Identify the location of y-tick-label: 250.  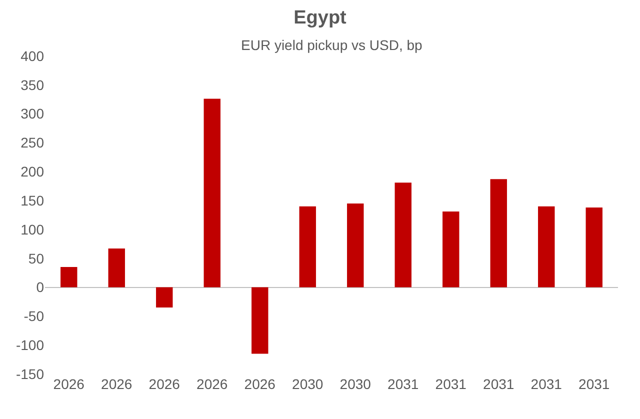
(32, 142).